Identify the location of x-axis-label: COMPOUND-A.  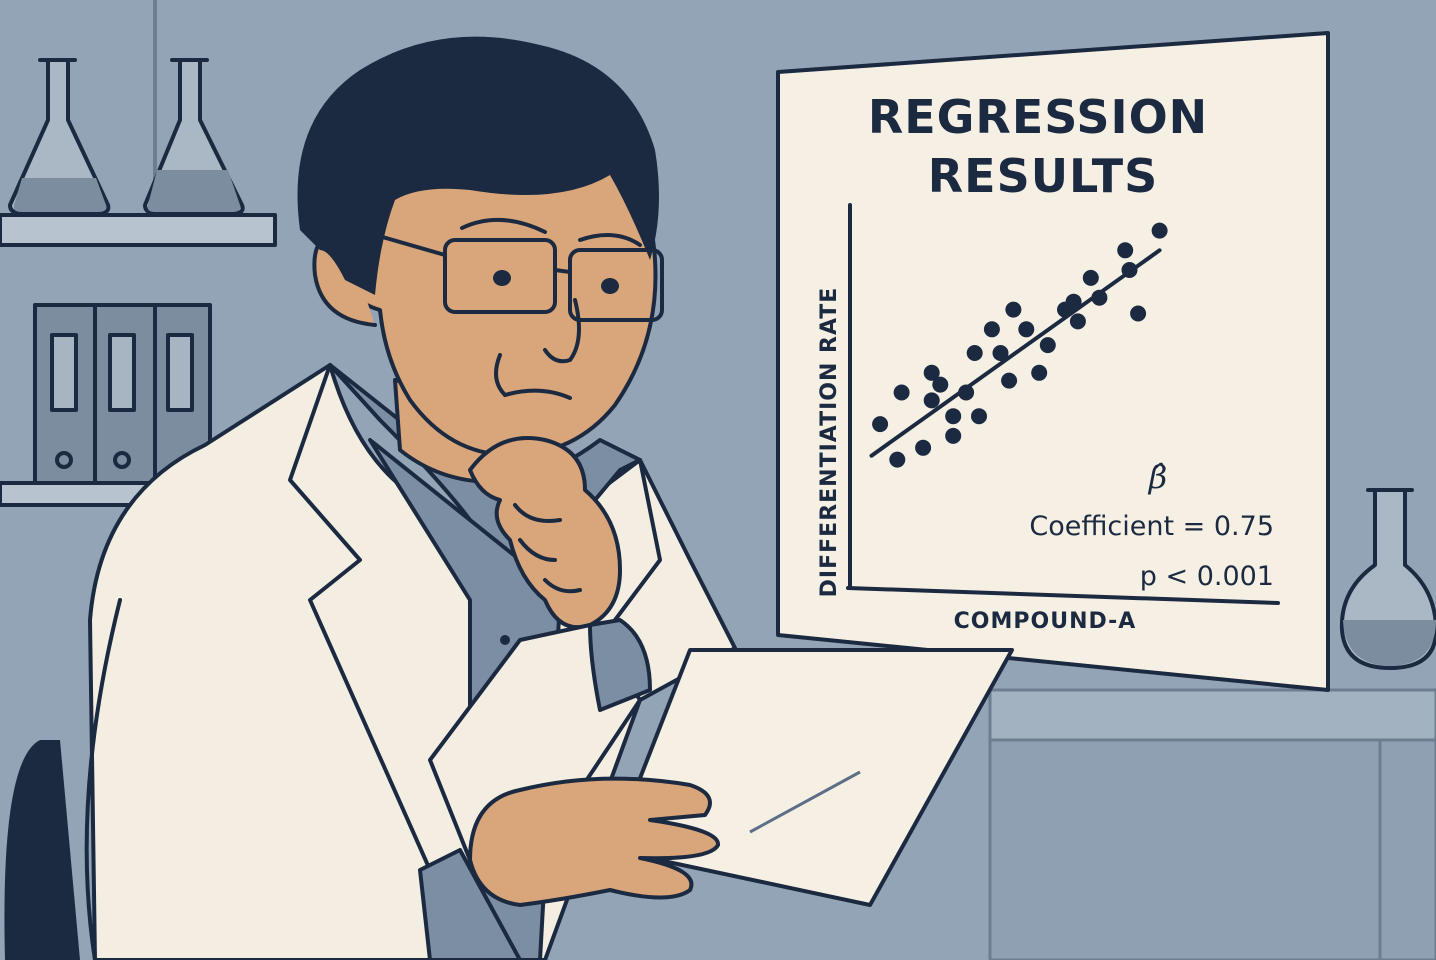
(1045, 621).